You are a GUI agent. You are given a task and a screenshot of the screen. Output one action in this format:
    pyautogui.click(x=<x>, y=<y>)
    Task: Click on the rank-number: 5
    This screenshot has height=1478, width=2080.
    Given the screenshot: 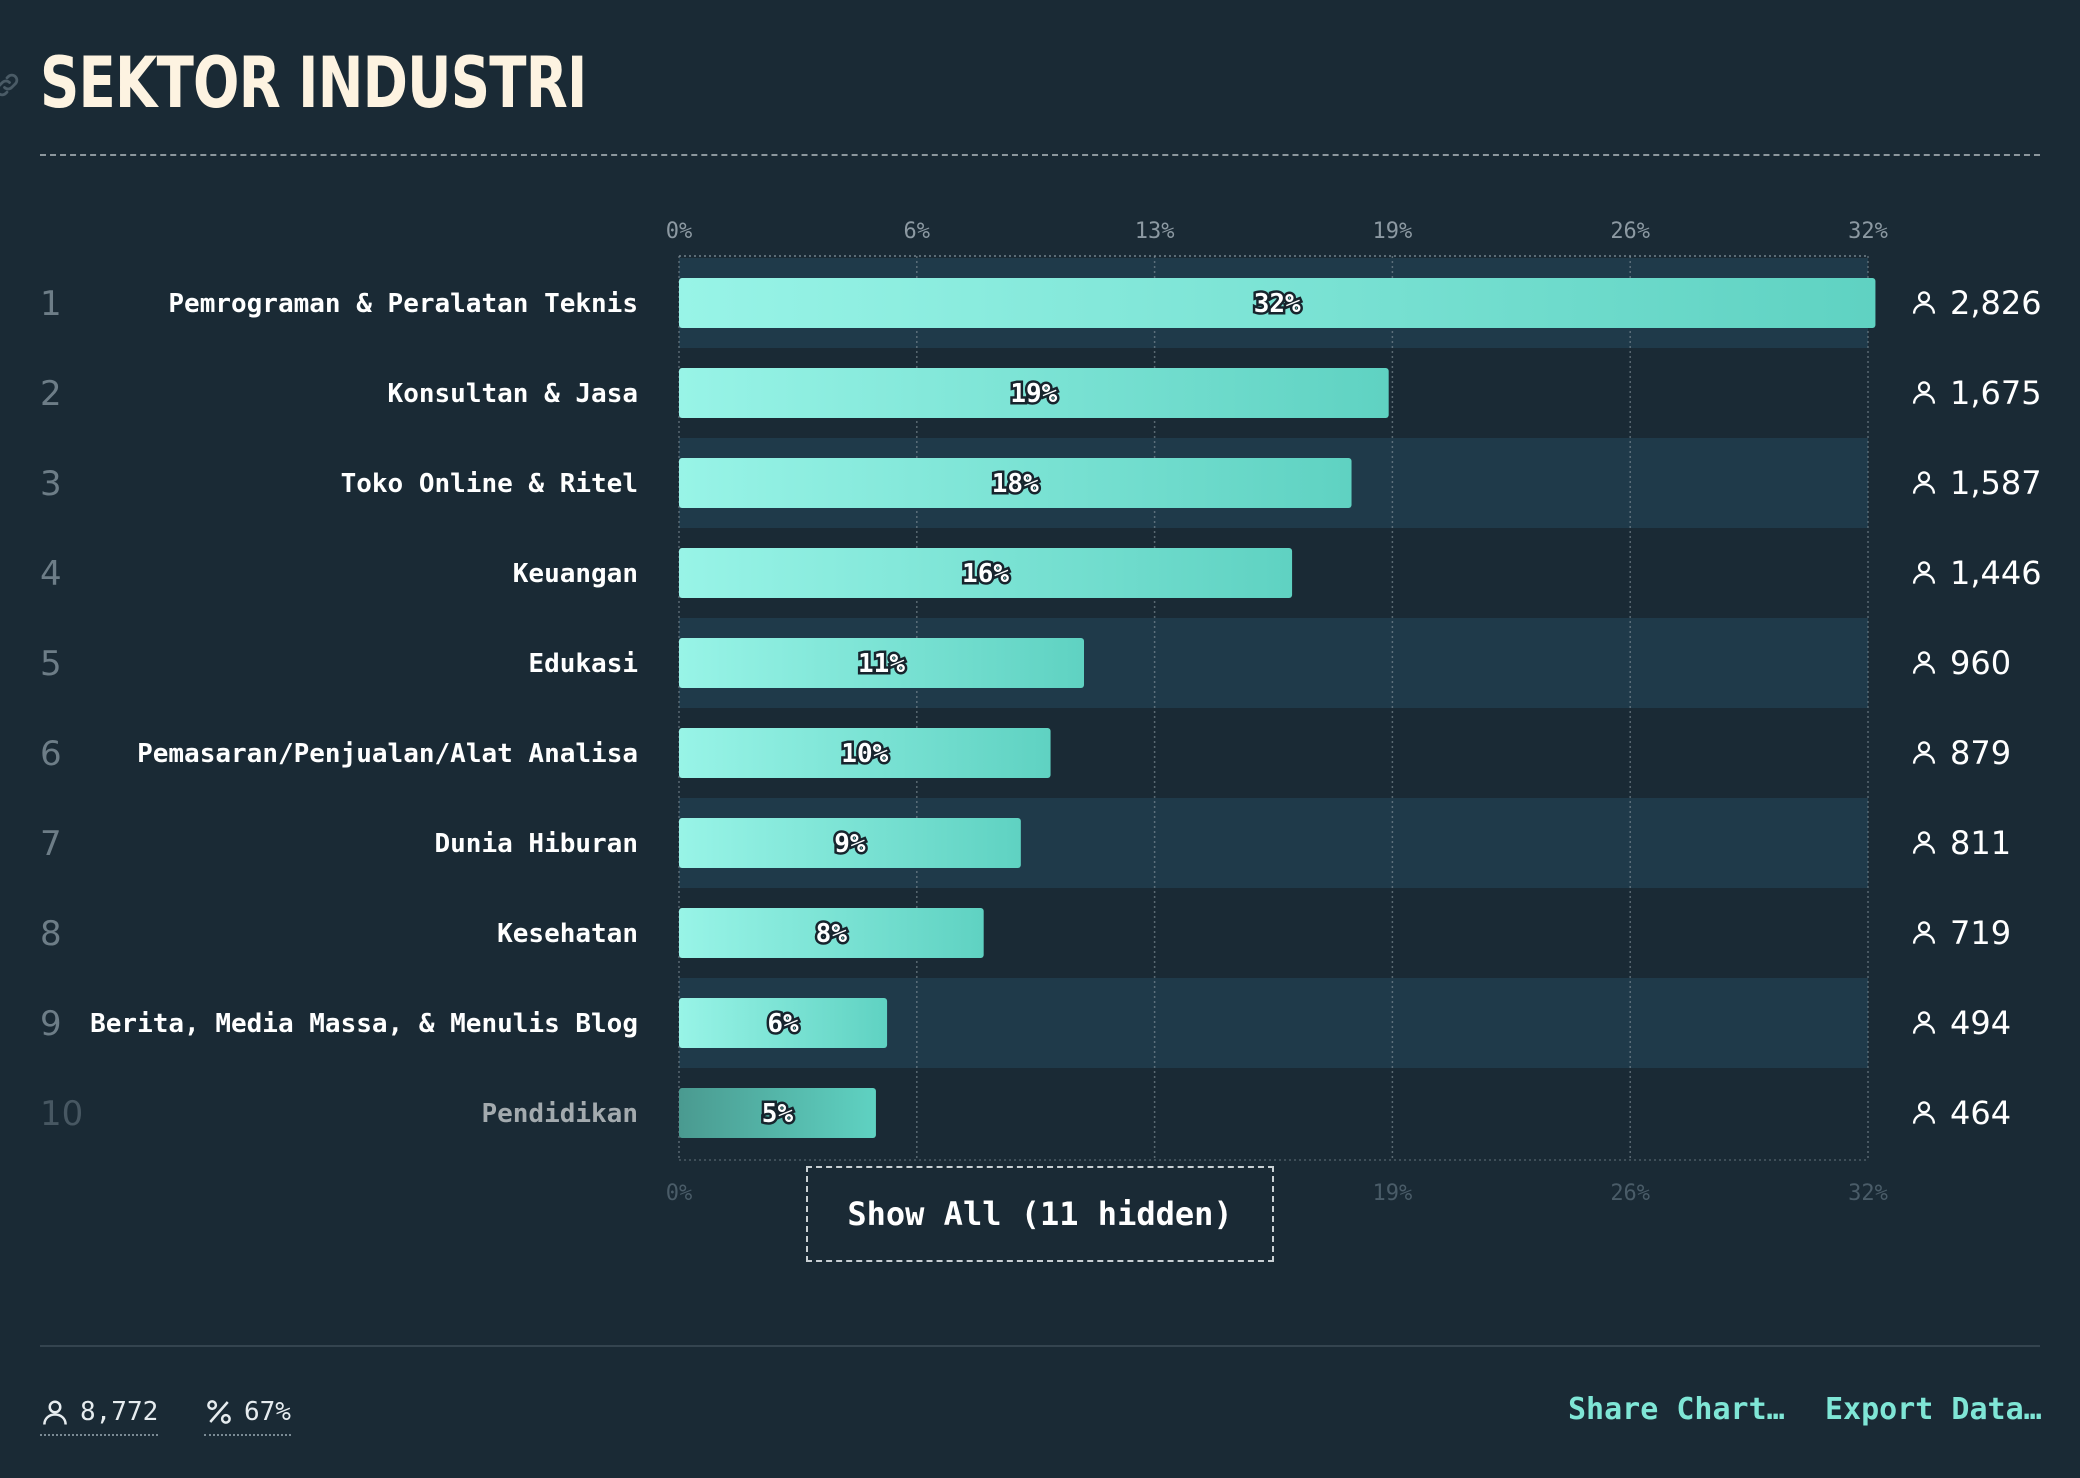 What is the action you would take?
    pyautogui.click(x=51, y=664)
    